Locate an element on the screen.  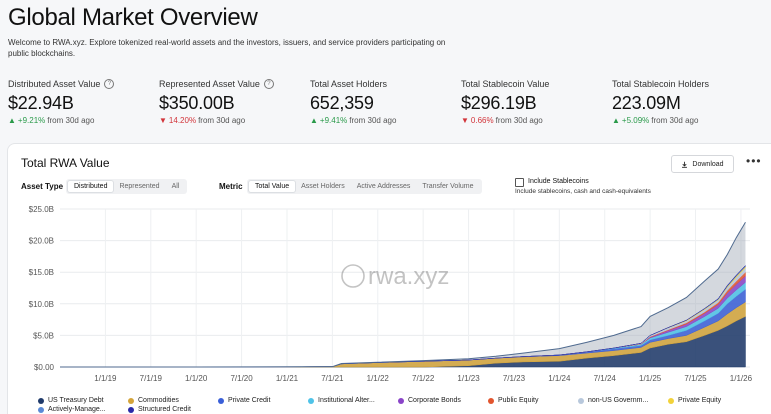
y-tick-label: $10.0B is located at coordinates (41, 304).